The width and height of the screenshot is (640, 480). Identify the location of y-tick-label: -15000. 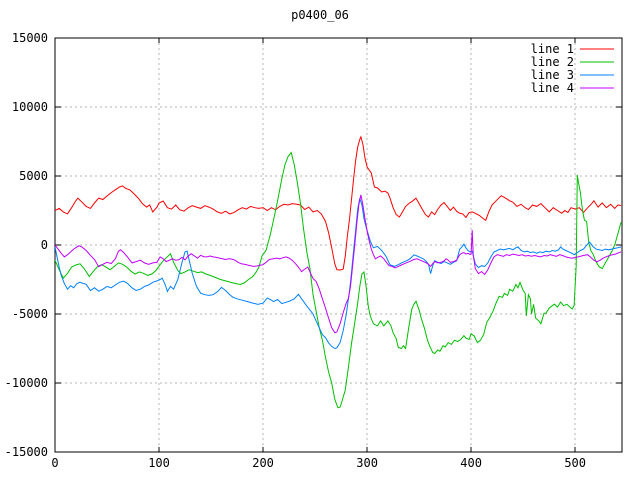
(26, 452).